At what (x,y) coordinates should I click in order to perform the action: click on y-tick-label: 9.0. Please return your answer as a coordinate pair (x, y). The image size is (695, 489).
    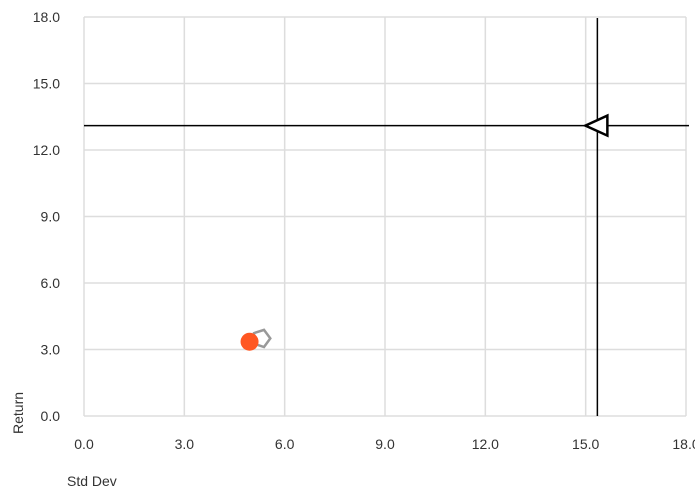
    Looking at the image, I should click on (51, 217).